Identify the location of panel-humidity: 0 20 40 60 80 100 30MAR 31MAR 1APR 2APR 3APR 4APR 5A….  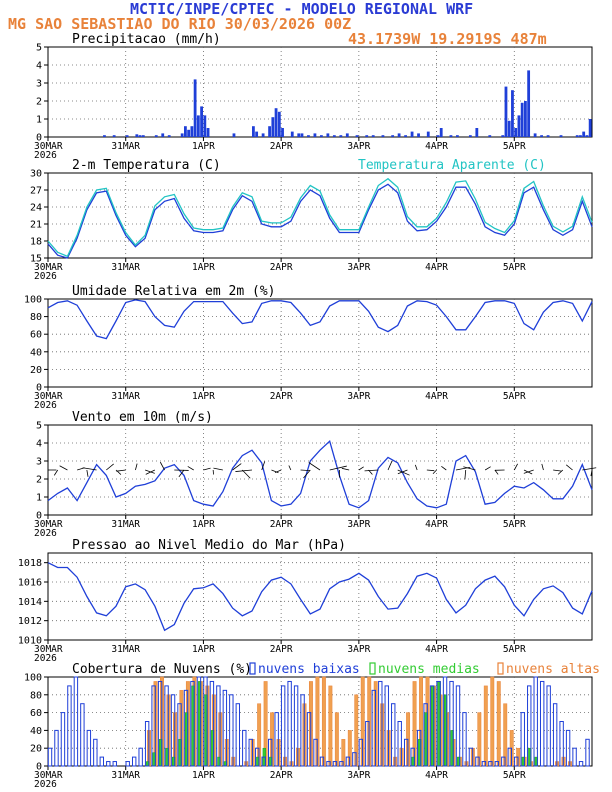
(308, 347).